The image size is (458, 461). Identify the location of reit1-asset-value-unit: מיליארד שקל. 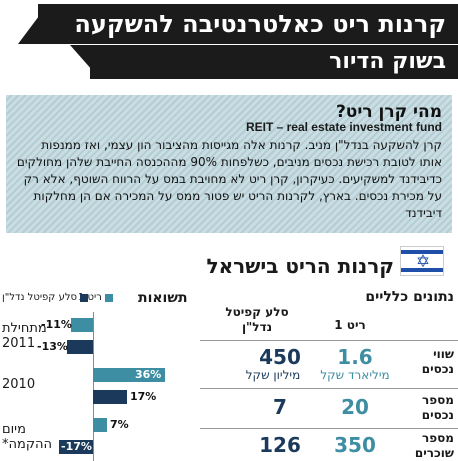
(355, 375).